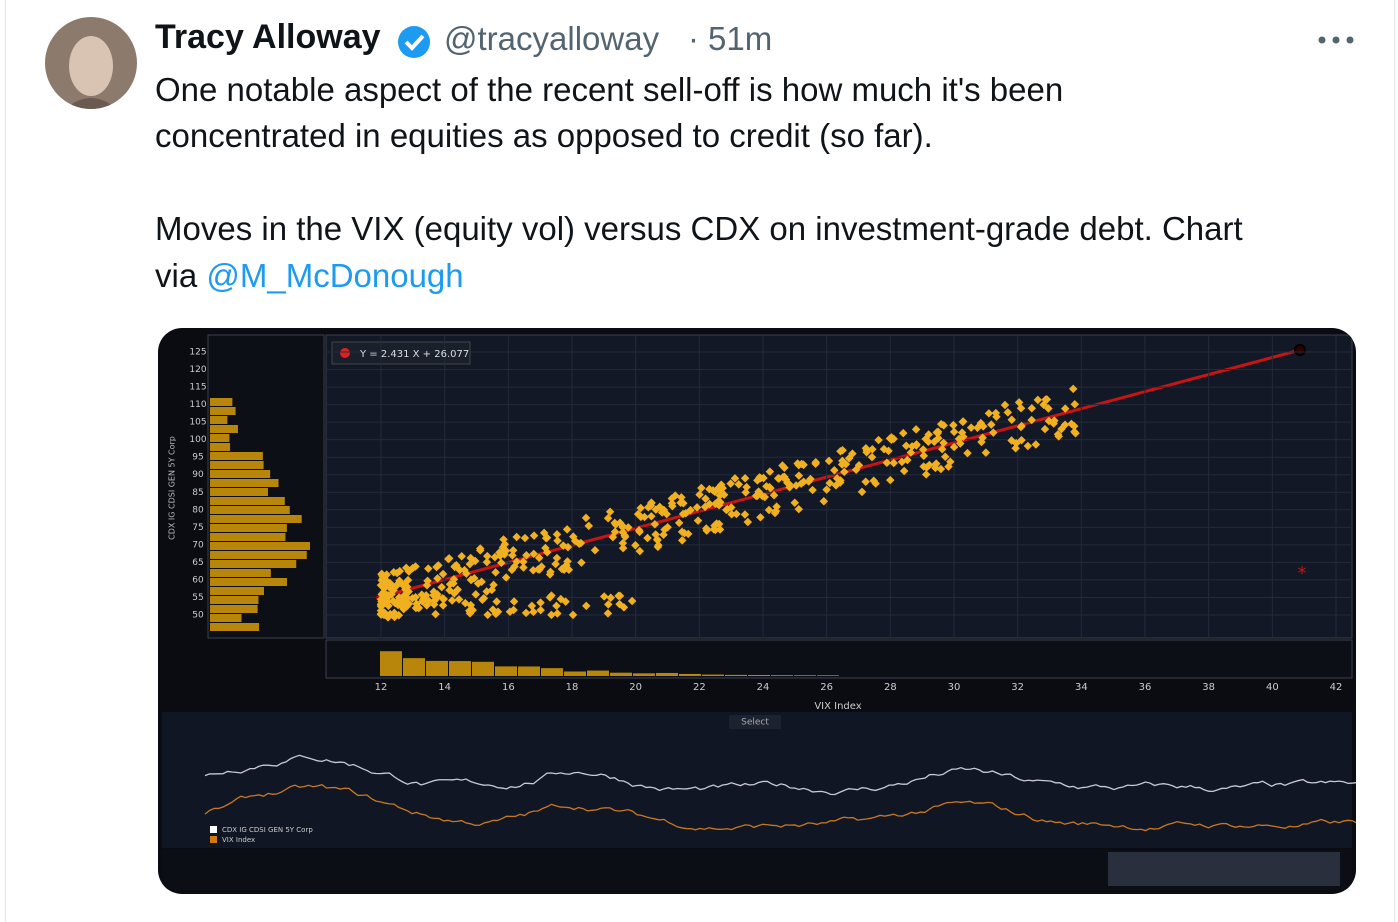  I want to click on x-axis-label: VIX Index, so click(837, 706).